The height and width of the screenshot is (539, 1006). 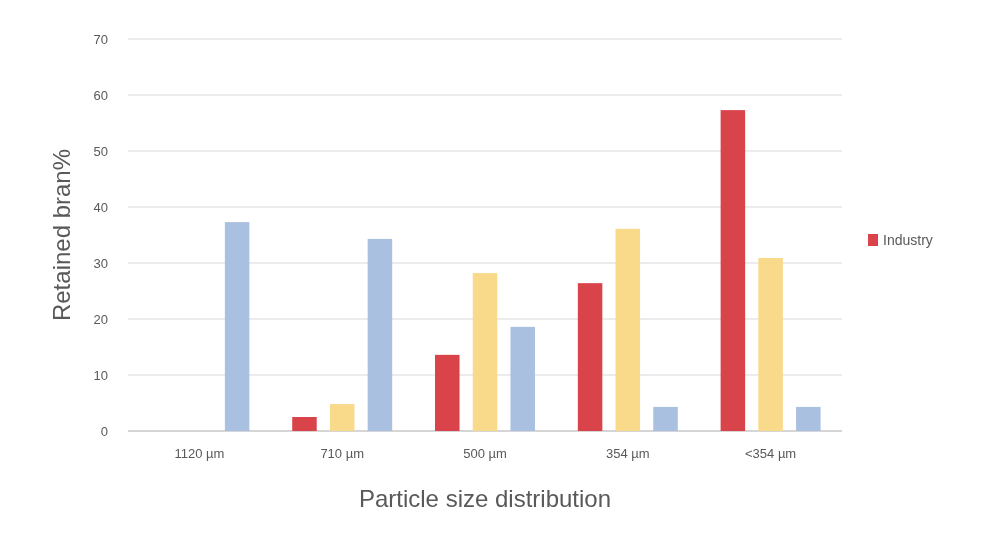 What do you see at coordinates (485, 453) in the screenshot?
I see `x-tick-label: 500 µm` at bounding box center [485, 453].